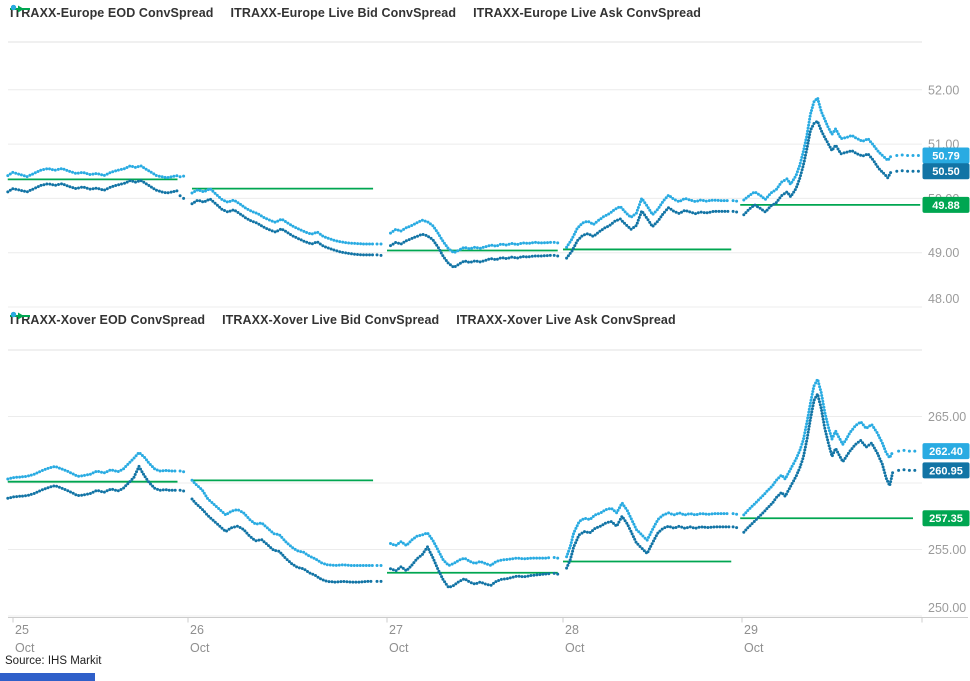 This screenshot has width=970, height=681. What do you see at coordinates (112, 12) in the screenshot?
I see `legend-item-itraxx-europe-convspread-eod: ITRAXX-Europe EOD ConvSpread` at bounding box center [112, 12].